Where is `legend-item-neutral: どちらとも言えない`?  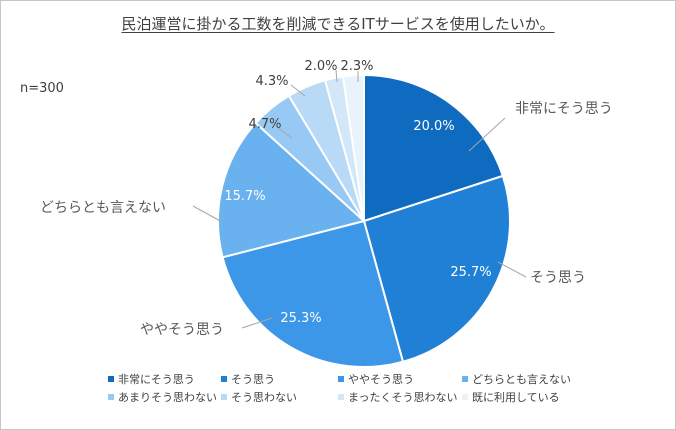 legend-item-neutral: どちらとも言えない is located at coordinates (516, 379).